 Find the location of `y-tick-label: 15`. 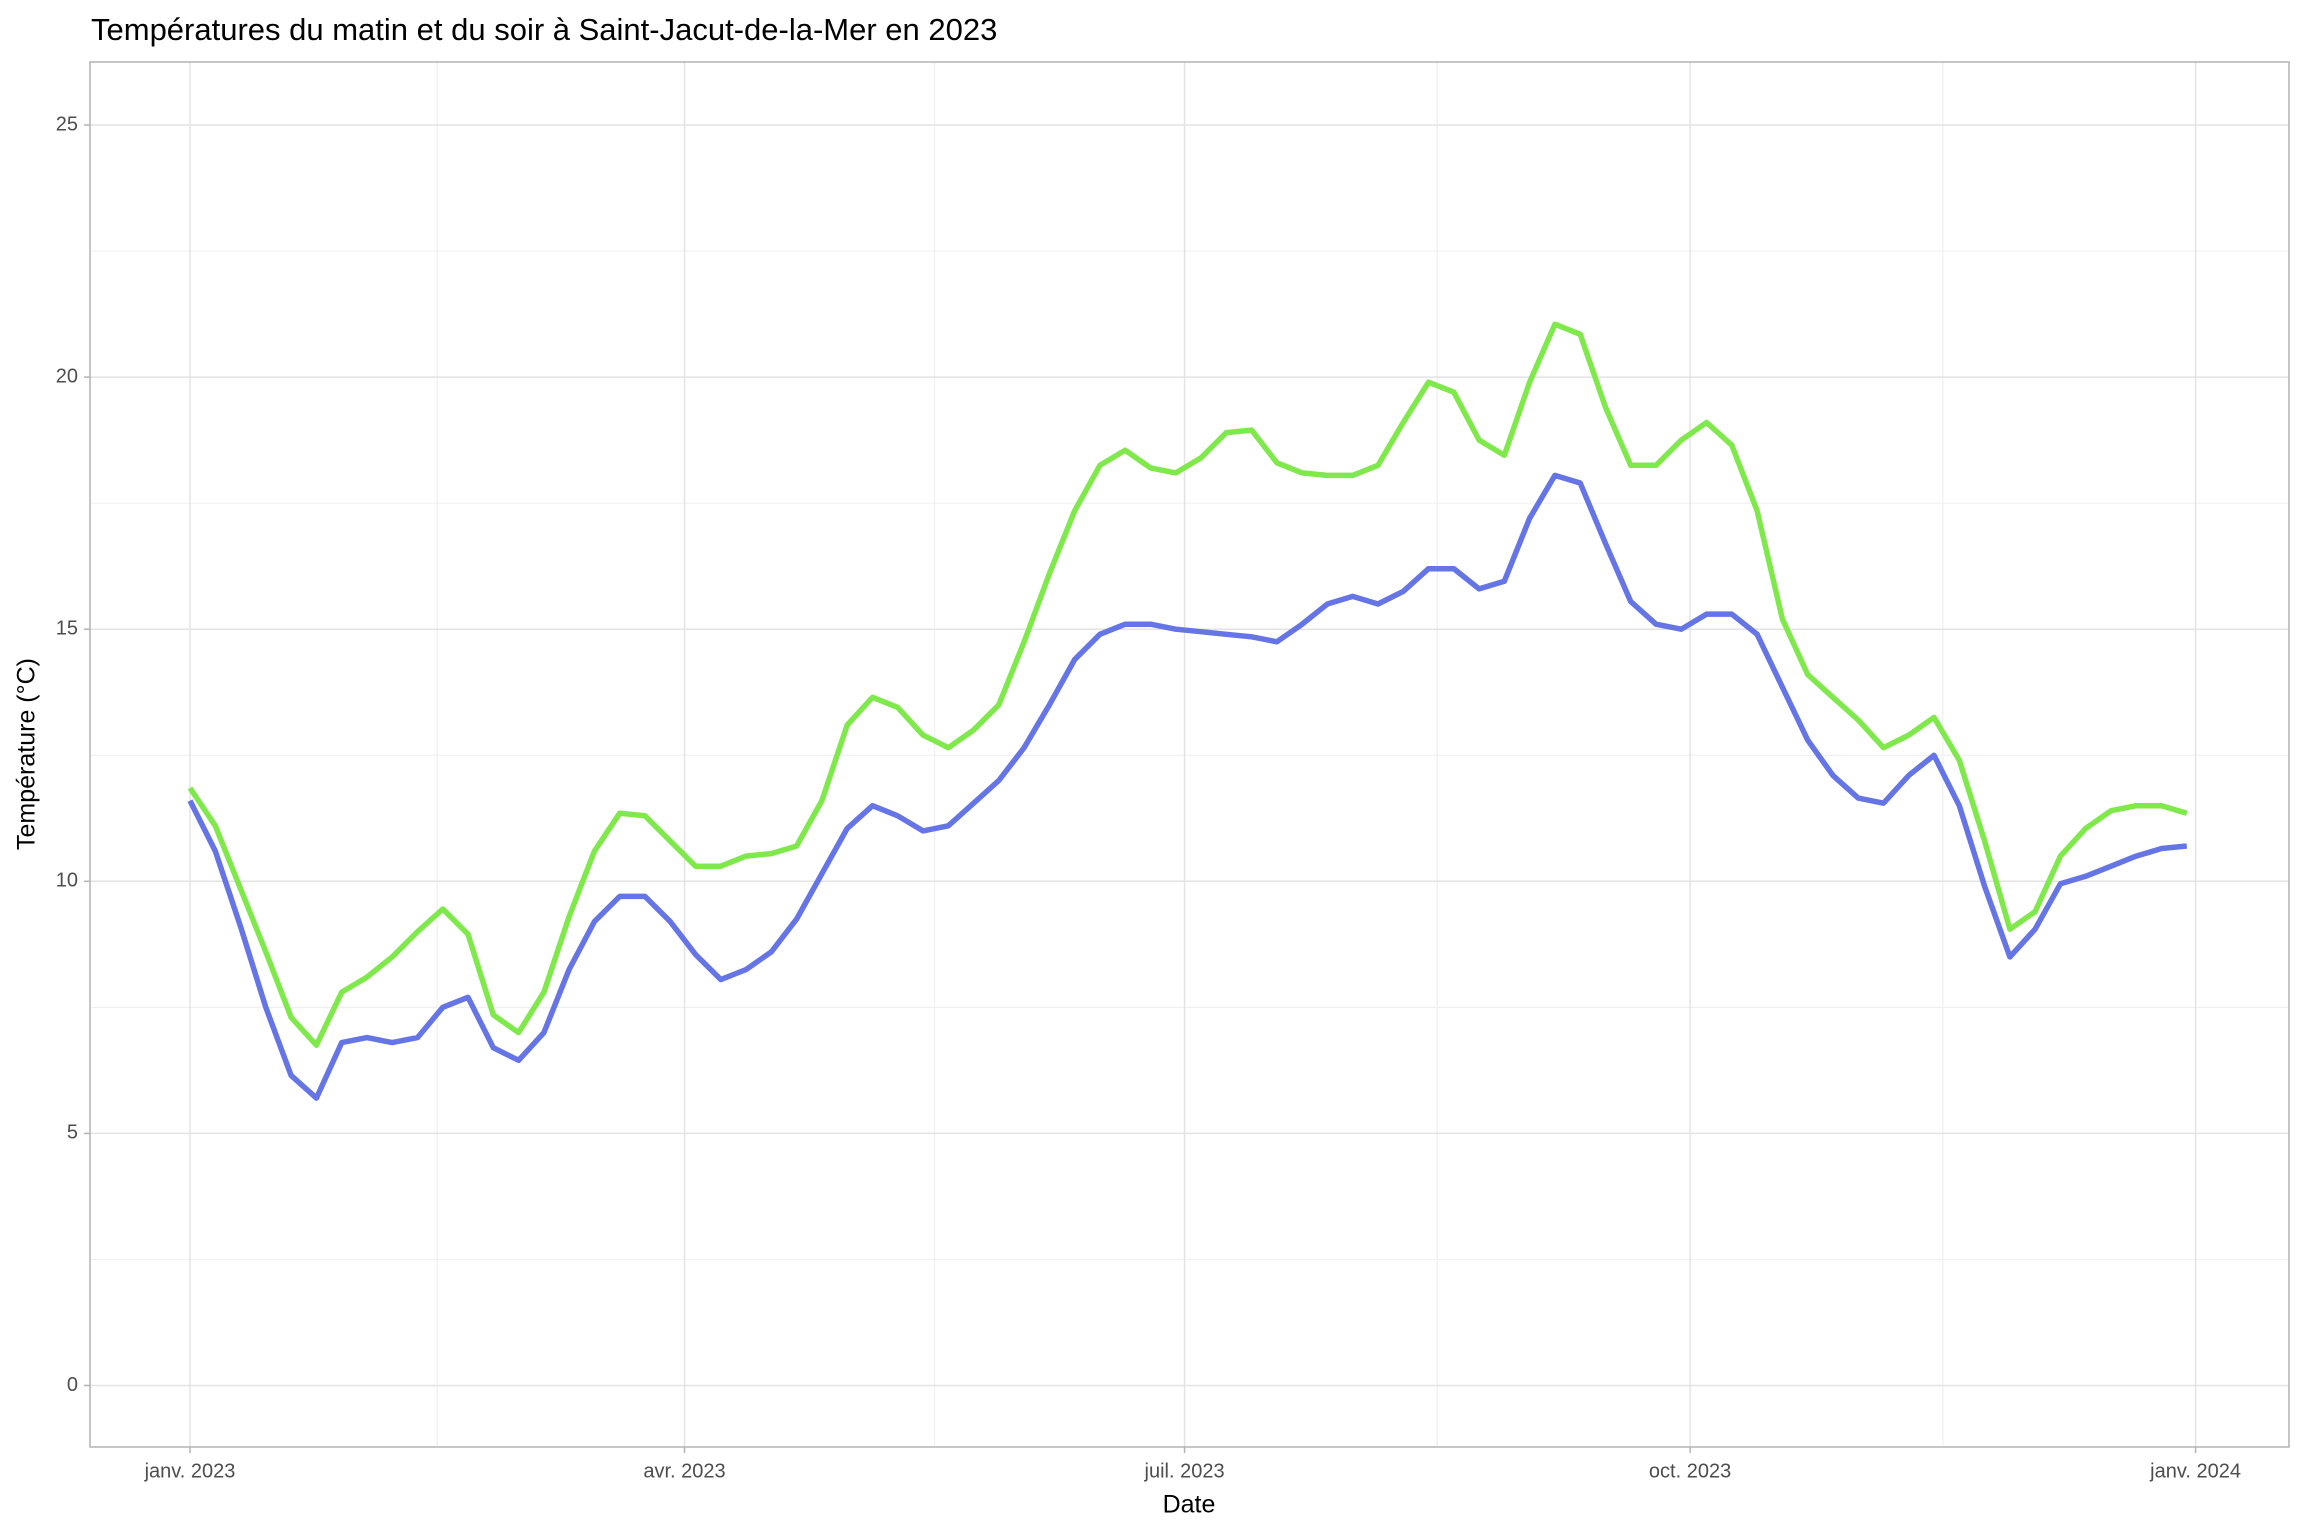

y-tick-label: 15 is located at coordinates (67, 628).